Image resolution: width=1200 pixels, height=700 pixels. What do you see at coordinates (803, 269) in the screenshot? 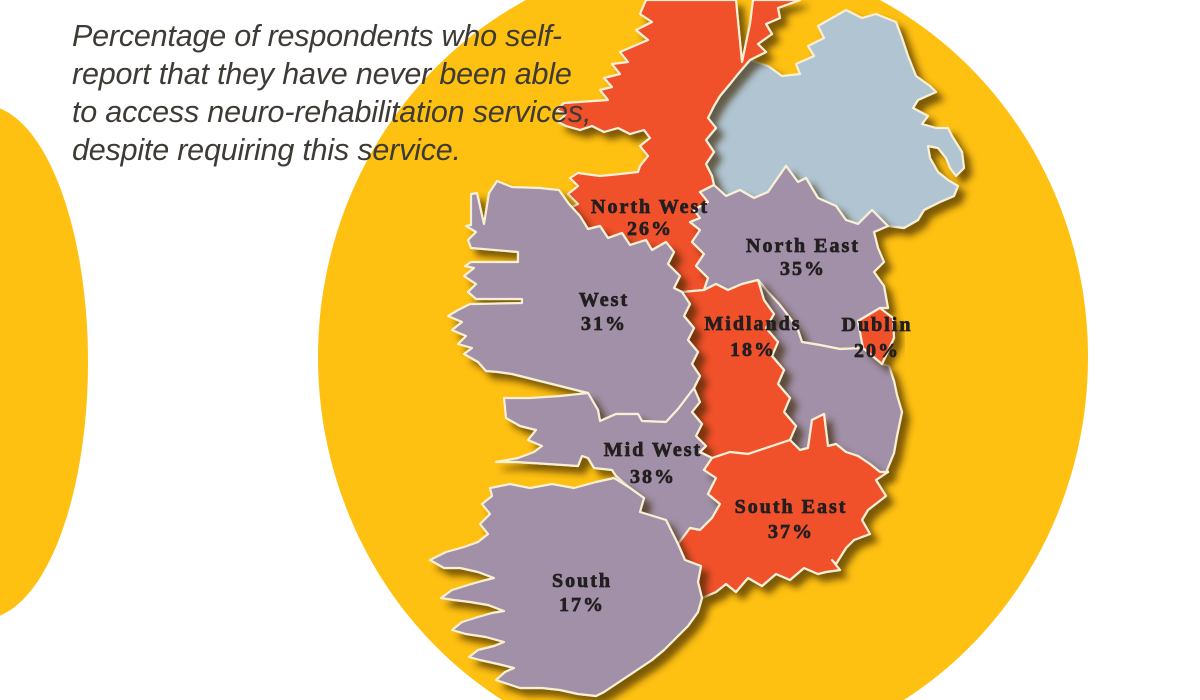
I see `svg-text: 35%` at bounding box center [803, 269].